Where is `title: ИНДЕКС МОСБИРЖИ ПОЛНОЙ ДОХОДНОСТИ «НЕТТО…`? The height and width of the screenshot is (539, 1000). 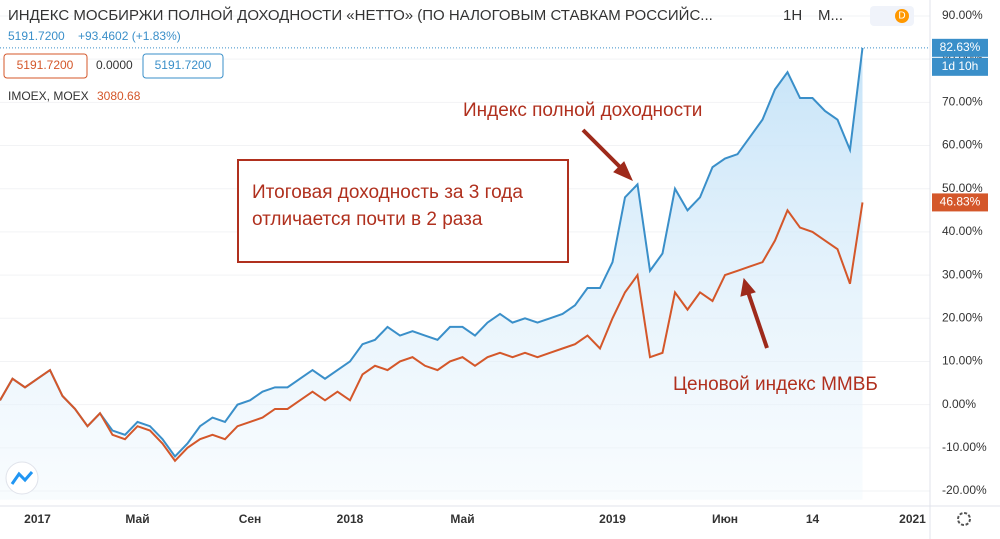
title: ИНДЕКС МОСБИРЖИ ПОЛНОЙ ДОХОДНОСТИ «НЕТТО… is located at coordinates (360, 15).